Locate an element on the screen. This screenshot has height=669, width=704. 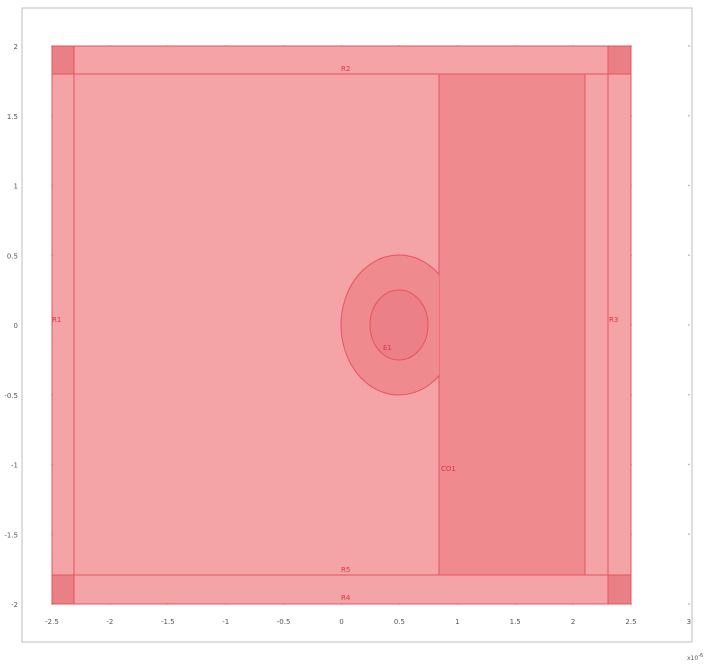
x-tick-label: -1 is located at coordinates (225, 622).